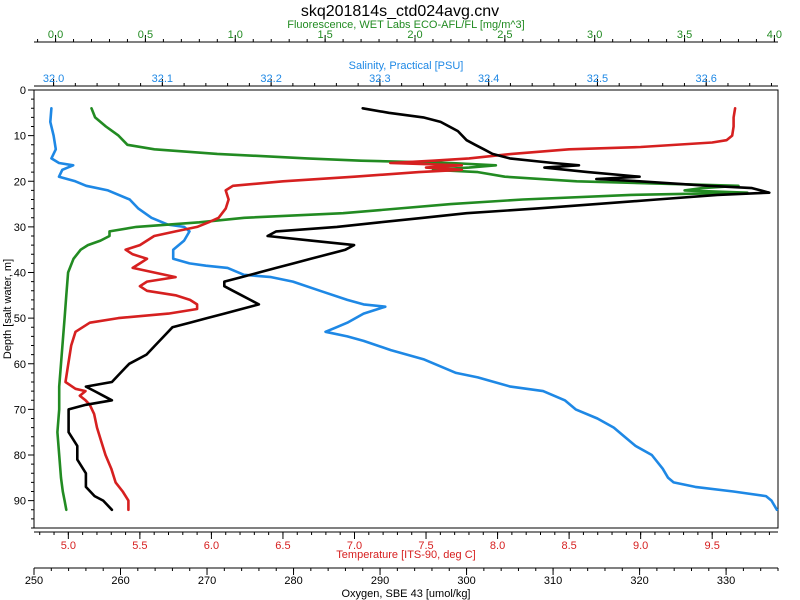 The image size is (800, 600). Describe the element at coordinates (20, 502) in the screenshot. I see `y-tick-label: 90` at that location.